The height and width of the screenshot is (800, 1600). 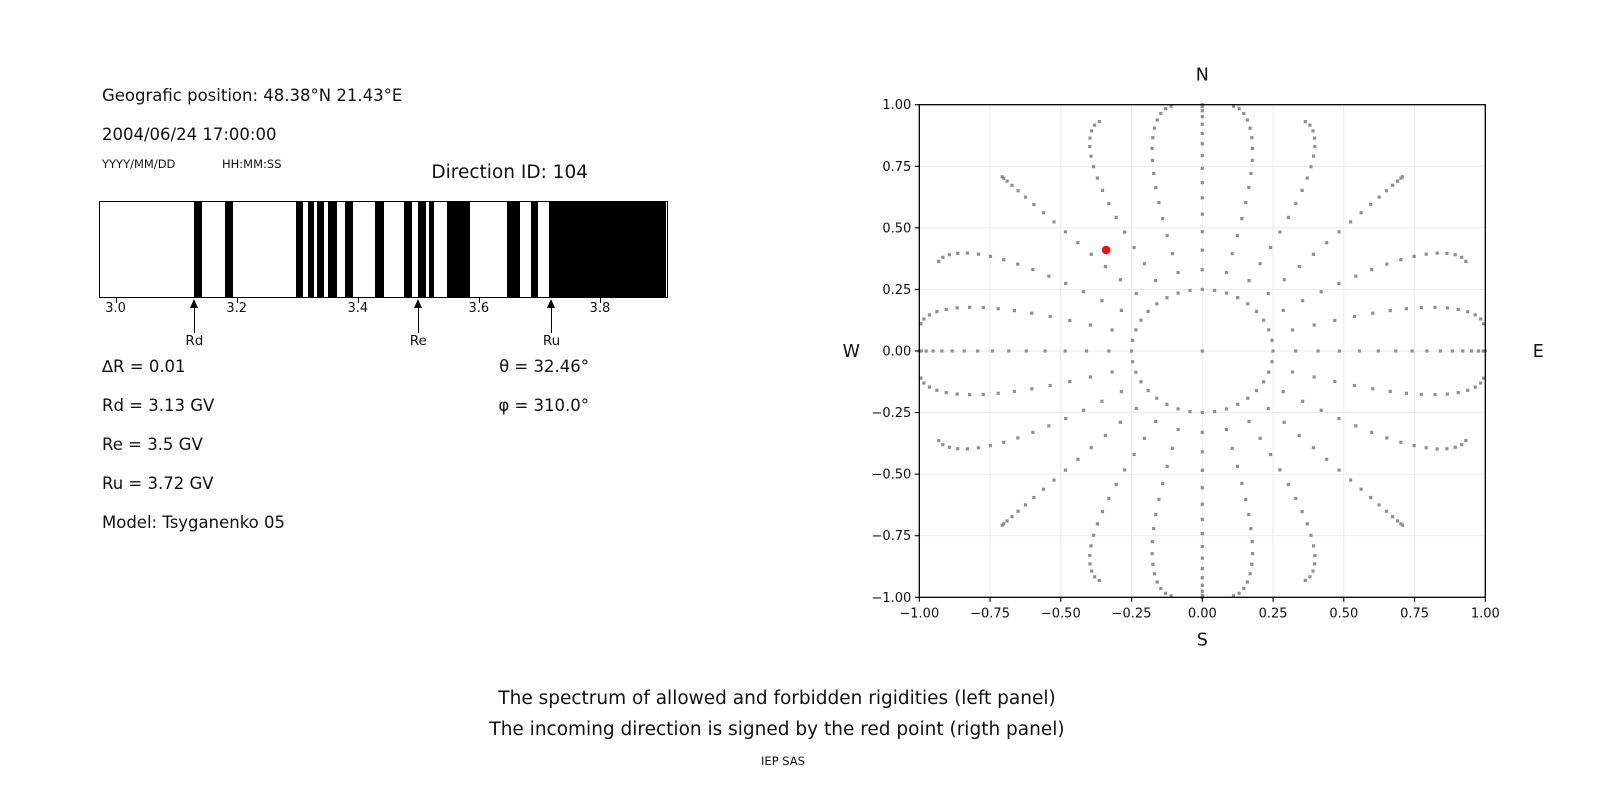 What do you see at coordinates (158, 405) in the screenshot?
I see `param-rd: Rd = 3.13 GV` at bounding box center [158, 405].